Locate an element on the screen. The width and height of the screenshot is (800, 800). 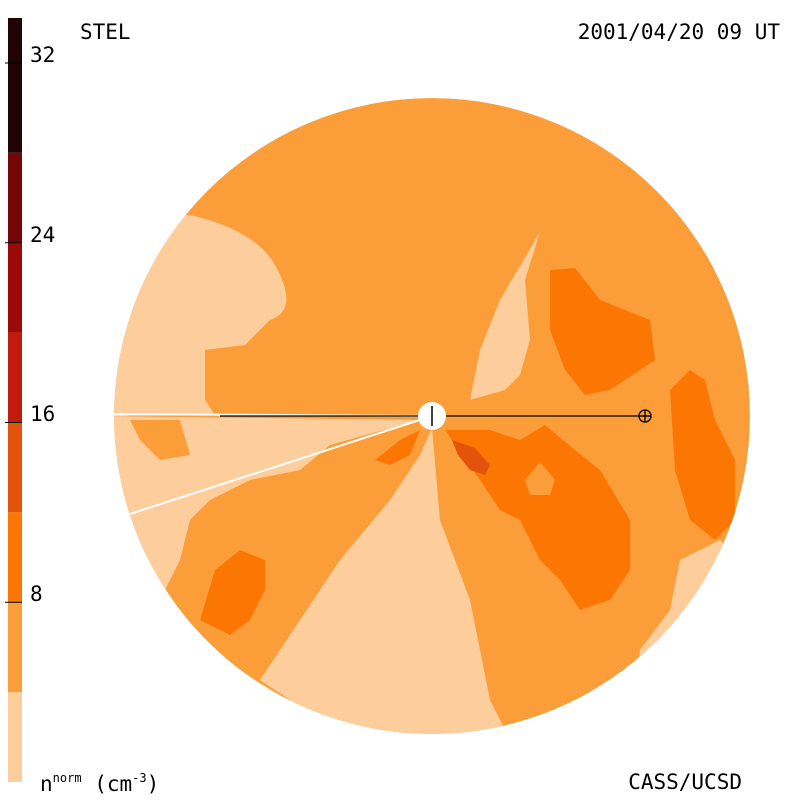
density-region-high-ne is located at coordinates (602, 331).